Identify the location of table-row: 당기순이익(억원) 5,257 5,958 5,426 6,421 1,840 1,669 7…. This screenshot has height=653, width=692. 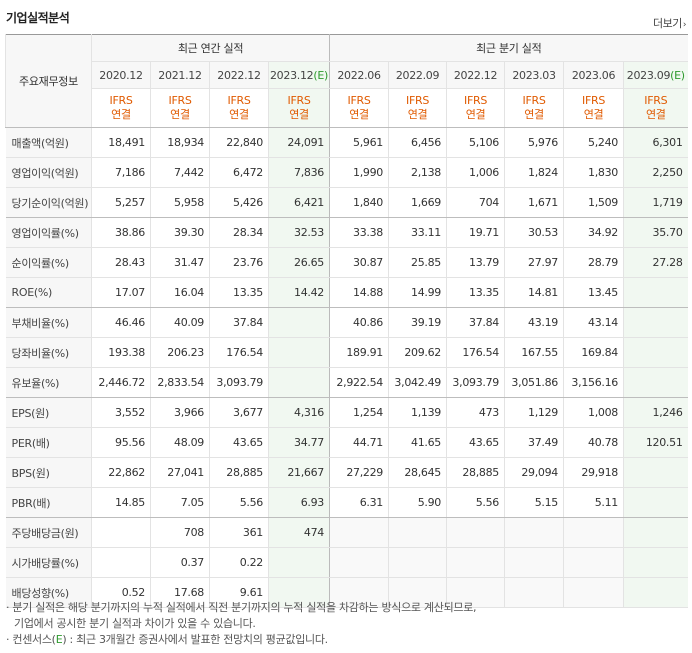
(346, 202).